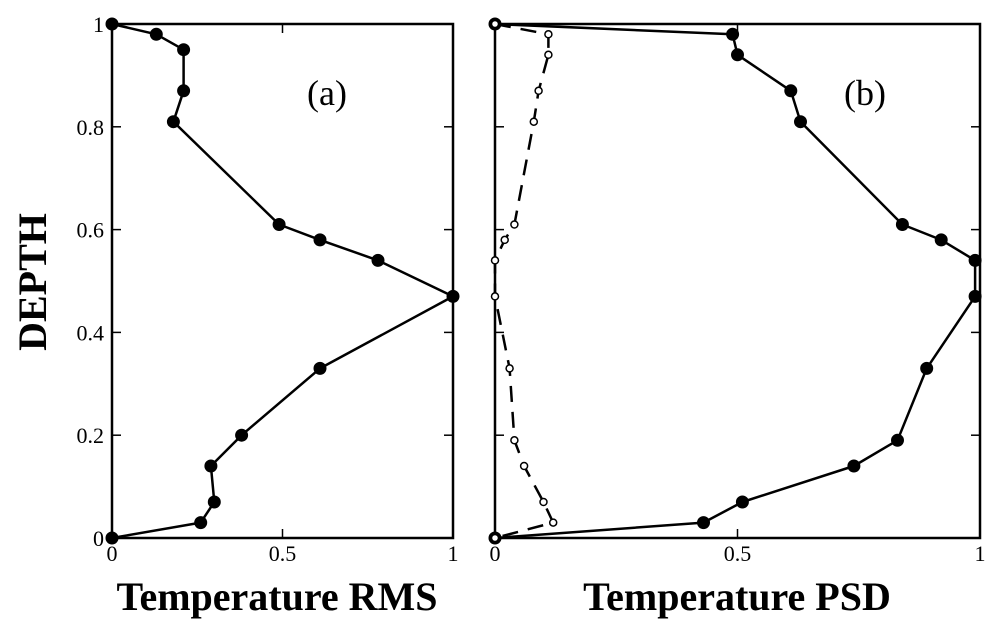  What do you see at coordinates (91, 230) in the screenshot?
I see `panel-a-y-tick-label: 0.6` at bounding box center [91, 230].